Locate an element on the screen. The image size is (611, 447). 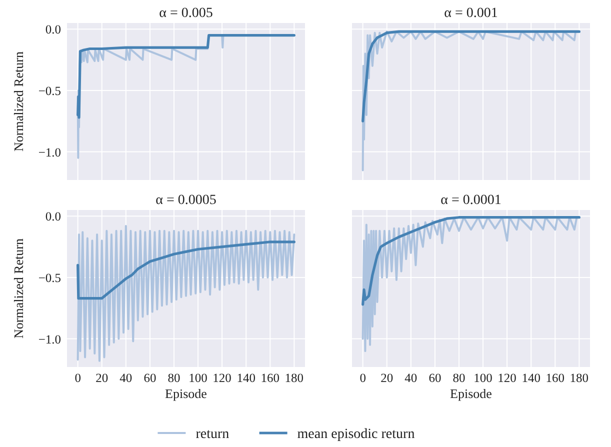
legend-label: return is located at coordinates (213, 434).